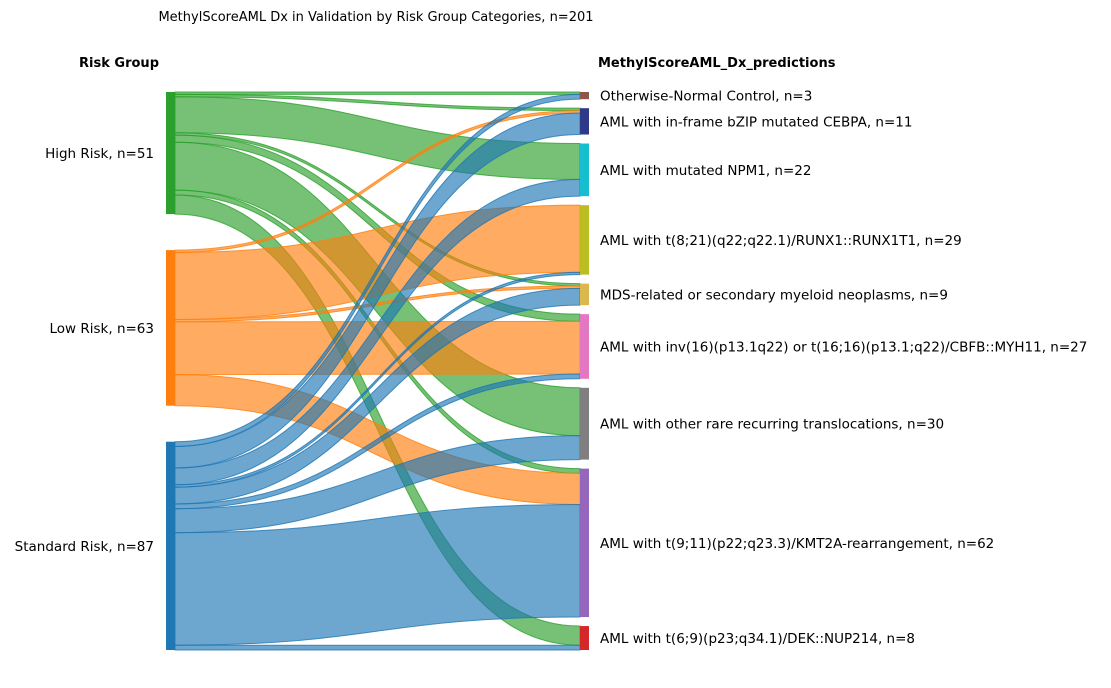  I want to click on right-header: MethylScoreAML_Dx_predictions, so click(717, 63).